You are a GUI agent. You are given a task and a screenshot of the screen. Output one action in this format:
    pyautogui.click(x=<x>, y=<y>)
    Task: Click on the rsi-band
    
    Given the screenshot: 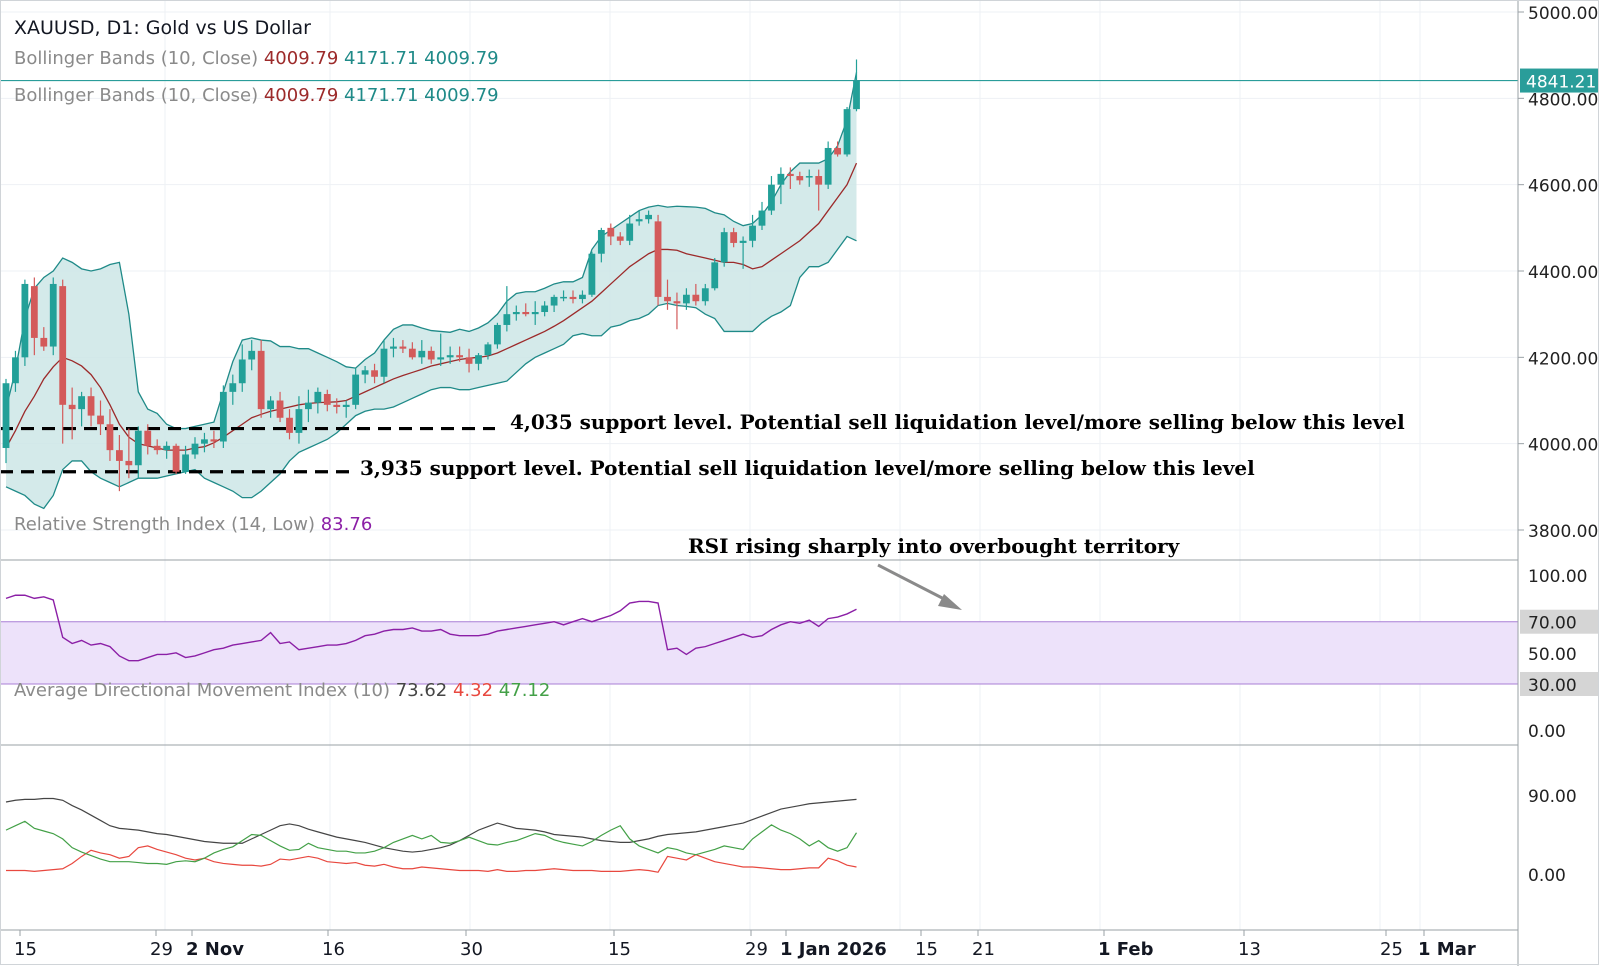 What is the action you would take?
    pyautogui.click(x=759, y=653)
    